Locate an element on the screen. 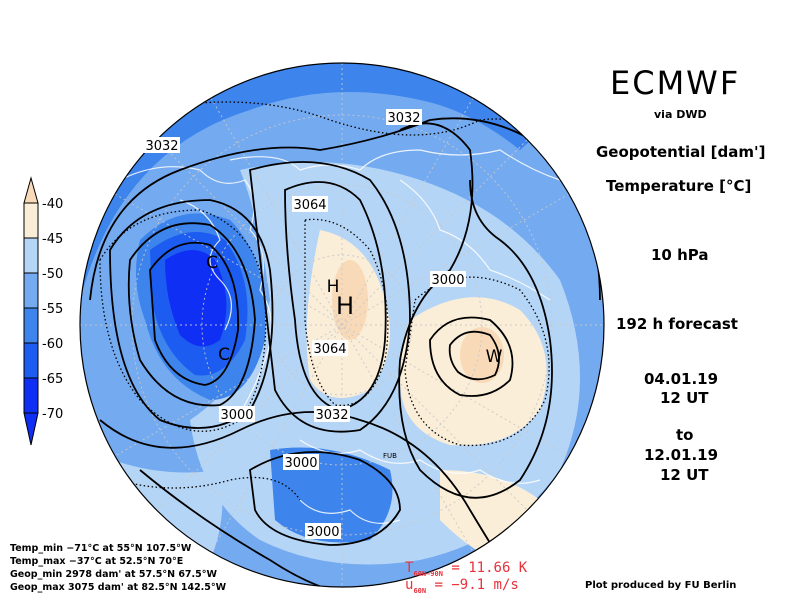 The image size is (792, 612). legend-label-minus40: -40 is located at coordinates (52, 204).